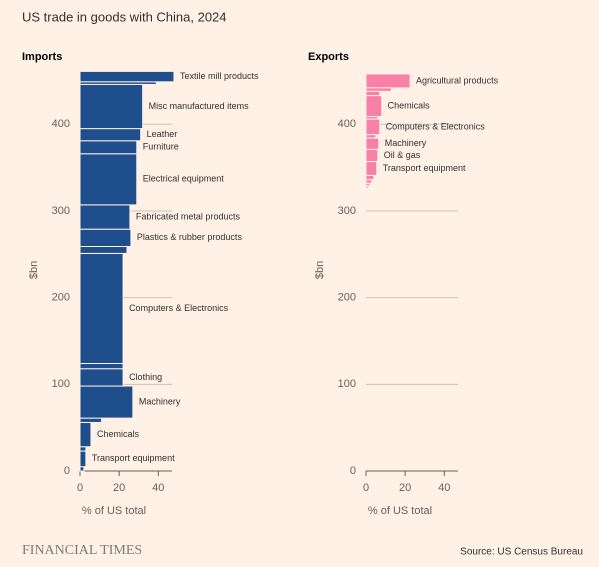 The width and height of the screenshot is (599, 567). I want to click on page-title: US trade in goods with China, 2024, so click(124, 16).